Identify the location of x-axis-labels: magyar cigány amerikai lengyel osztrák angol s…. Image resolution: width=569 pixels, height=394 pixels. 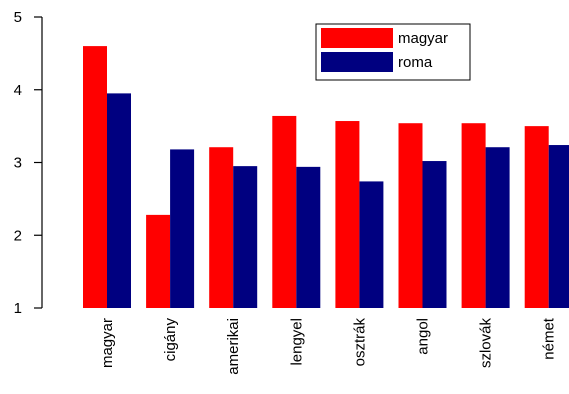
(328, 346).